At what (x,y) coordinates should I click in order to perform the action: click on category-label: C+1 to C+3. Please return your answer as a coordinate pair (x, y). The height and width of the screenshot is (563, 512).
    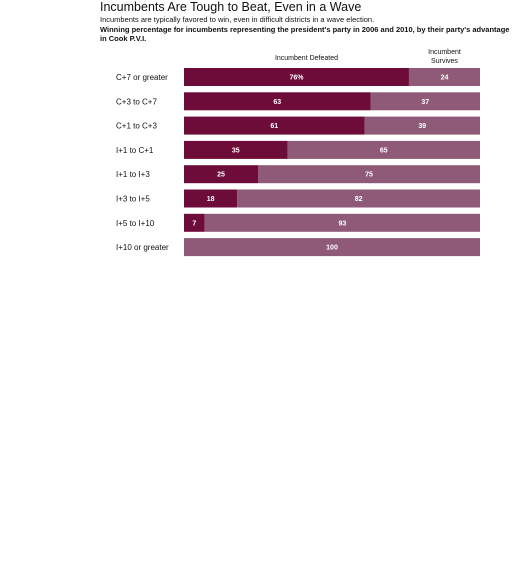
    Looking at the image, I should click on (136, 126).